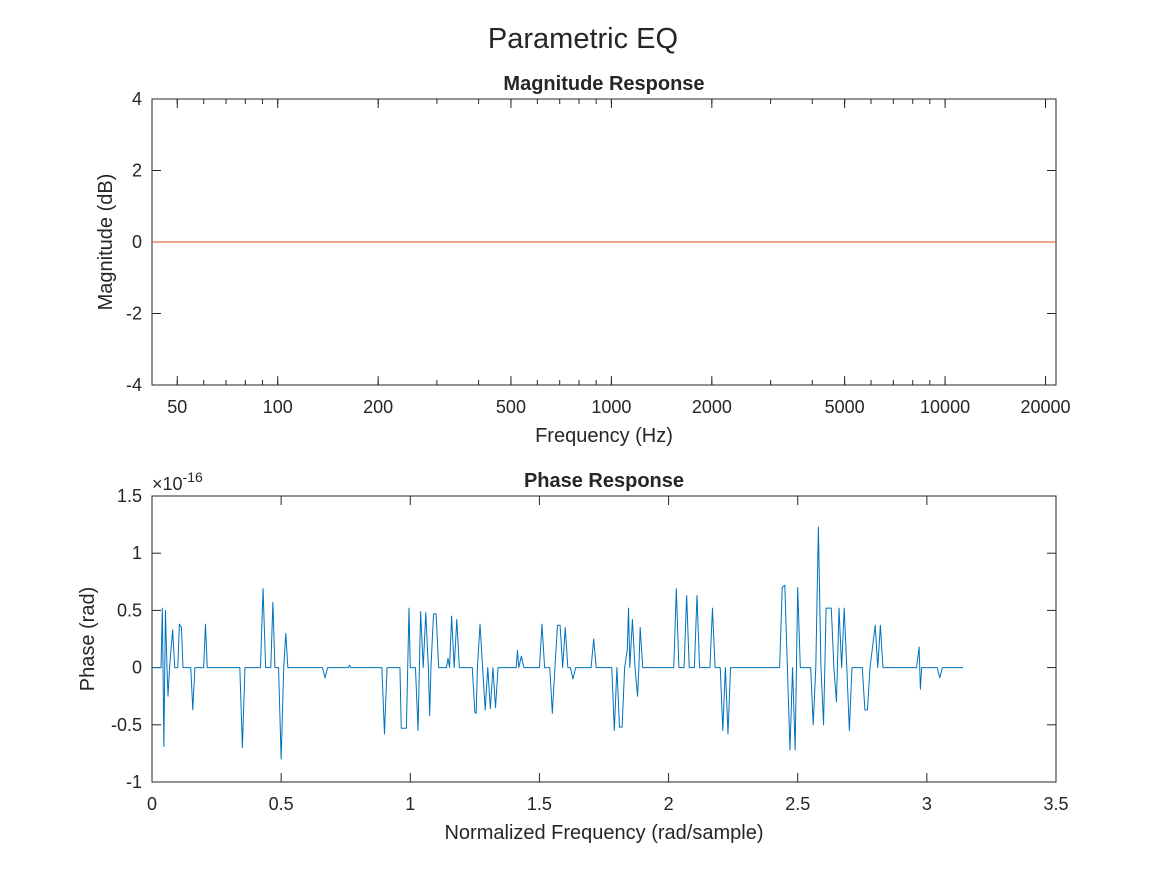 This screenshot has width=1167, height=875. What do you see at coordinates (177, 407) in the screenshot?
I see `magnitude-x-tick-label: 50` at bounding box center [177, 407].